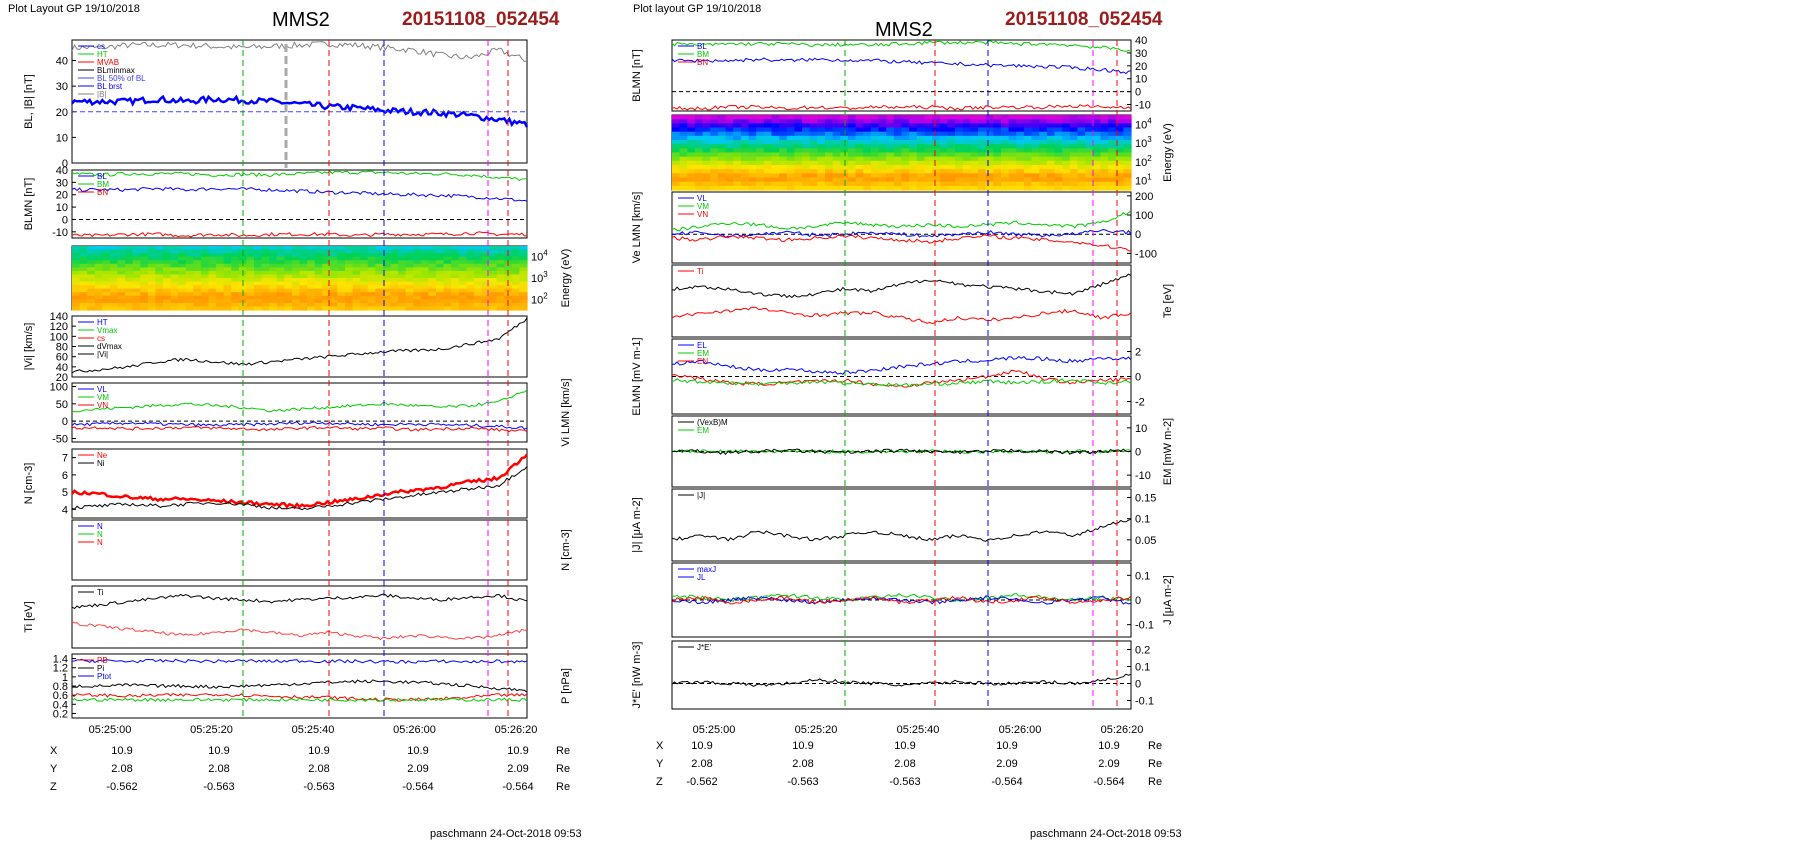  I want to click on plot0-ephemeris-value: -0.563, so click(218, 787).